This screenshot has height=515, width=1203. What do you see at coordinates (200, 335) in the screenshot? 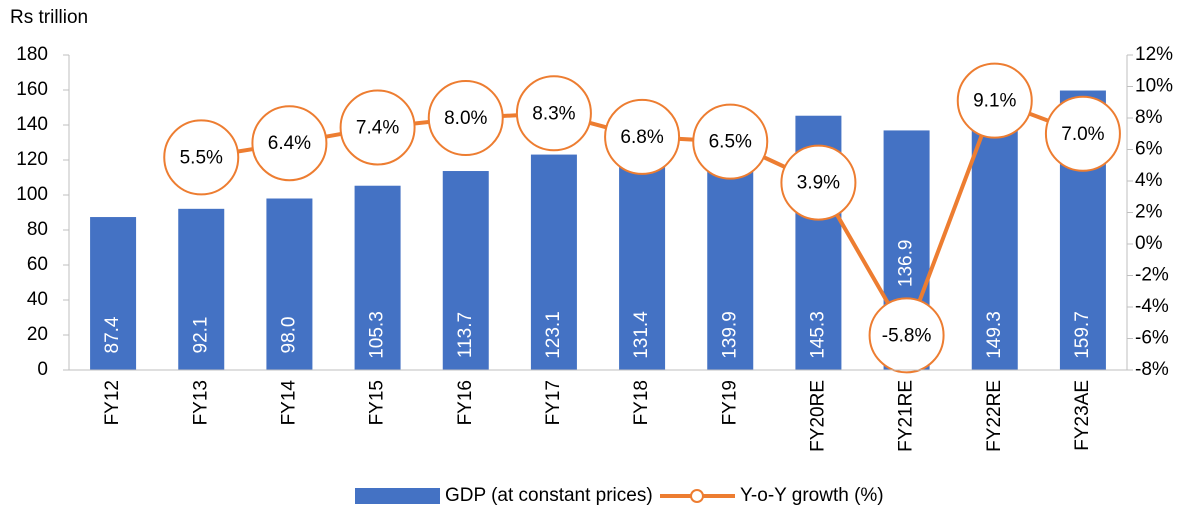
I see `bar-label: 92.1` at bounding box center [200, 335].